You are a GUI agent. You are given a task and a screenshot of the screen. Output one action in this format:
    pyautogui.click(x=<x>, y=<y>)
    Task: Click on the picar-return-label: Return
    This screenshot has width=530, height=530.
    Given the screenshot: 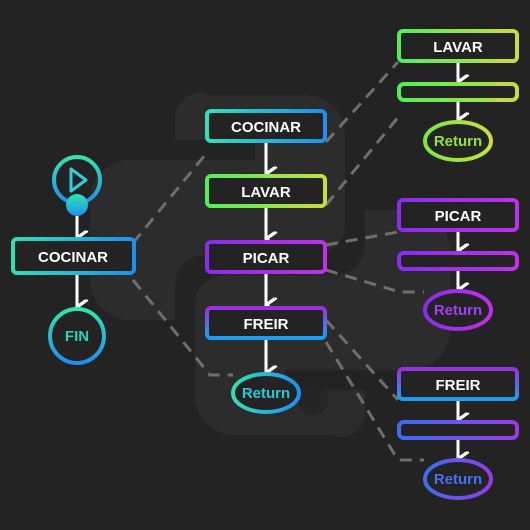 What is the action you would take?
    pyautogui.click(x=458, y=310)
    